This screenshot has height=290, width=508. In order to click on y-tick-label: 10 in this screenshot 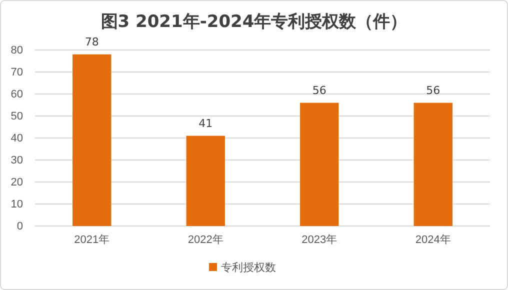, I will do `click(16, 204)`.